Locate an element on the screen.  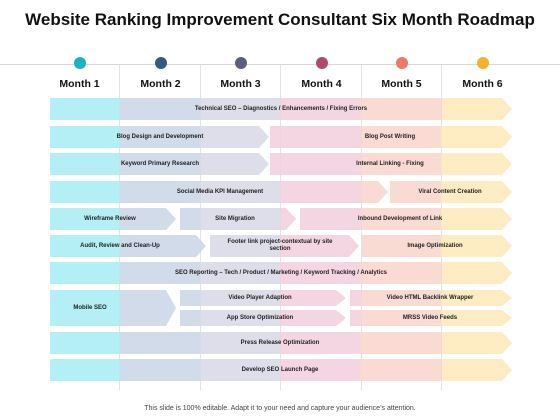
press-release-label: Press Release Optimization is located at coordinates (280, 342).